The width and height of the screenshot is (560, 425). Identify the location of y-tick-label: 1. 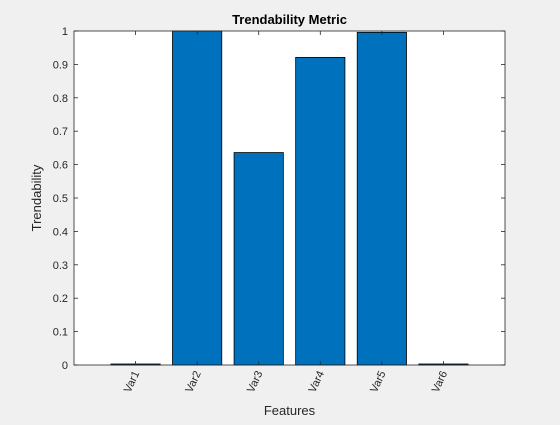
(65, 32).